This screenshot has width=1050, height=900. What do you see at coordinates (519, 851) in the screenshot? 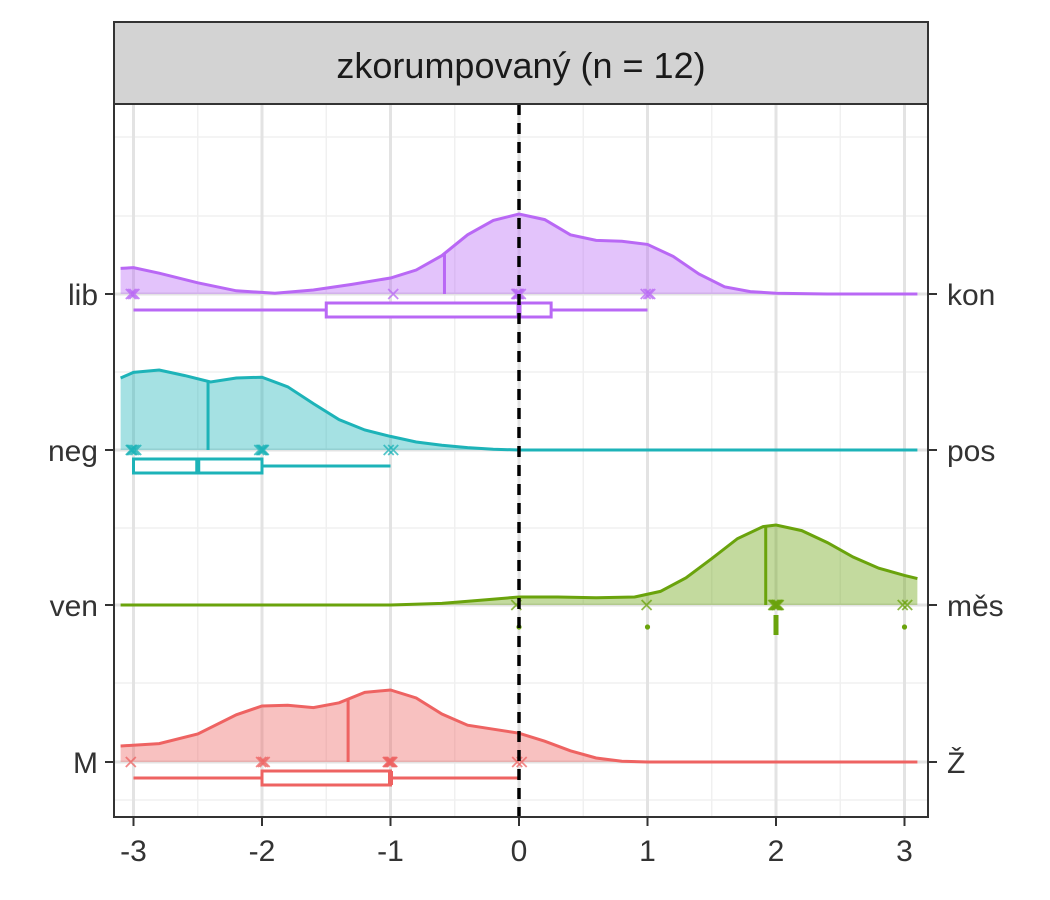
I see `x-tick-label: 0` at bounding box center [519, 851].